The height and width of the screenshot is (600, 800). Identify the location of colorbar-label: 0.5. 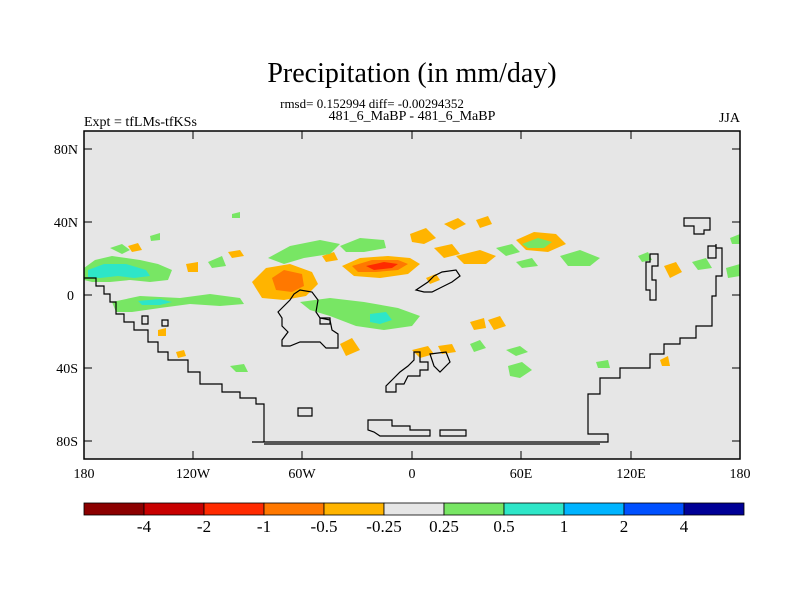
(503, 526).